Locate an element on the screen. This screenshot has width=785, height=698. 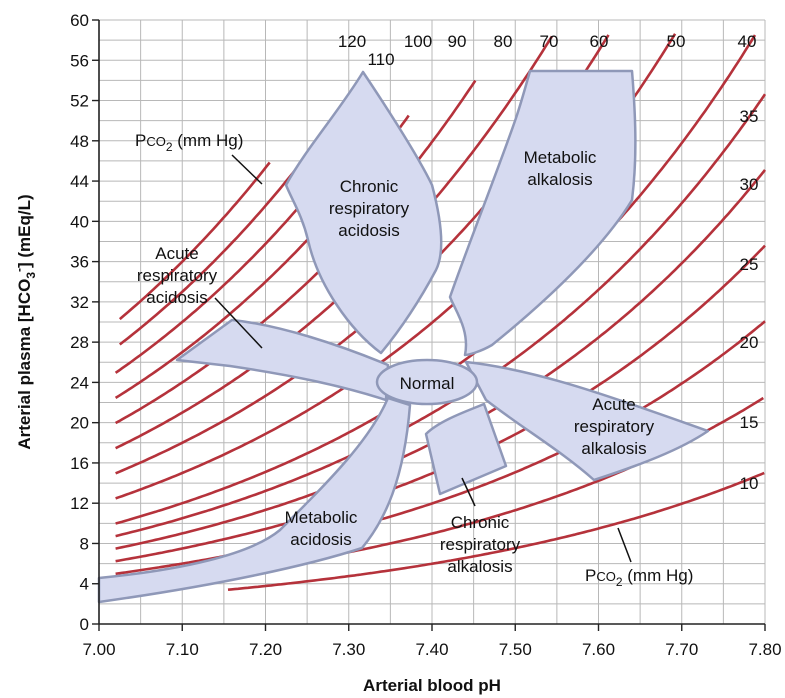
region-label-metabolic-acidosis: Metabolic acidosis is located at coordinates (321, 528).